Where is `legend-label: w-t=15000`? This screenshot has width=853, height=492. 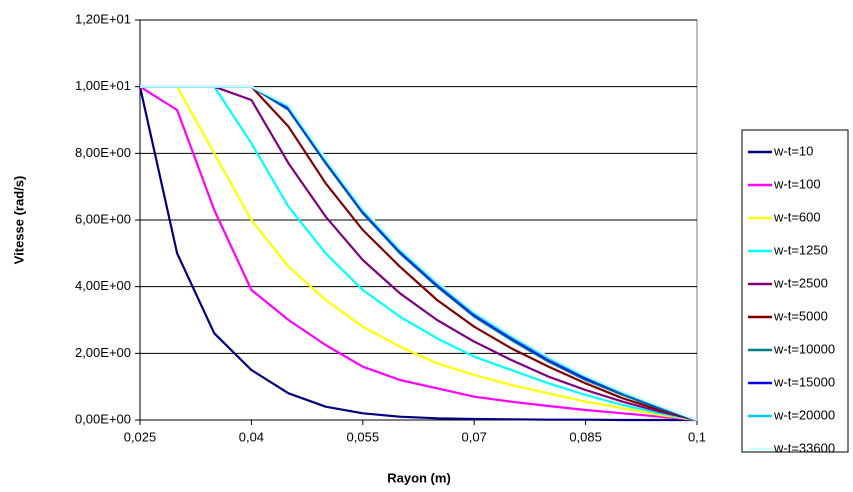
legend-label: w-t=15000 is located at coordinates (804, 381).